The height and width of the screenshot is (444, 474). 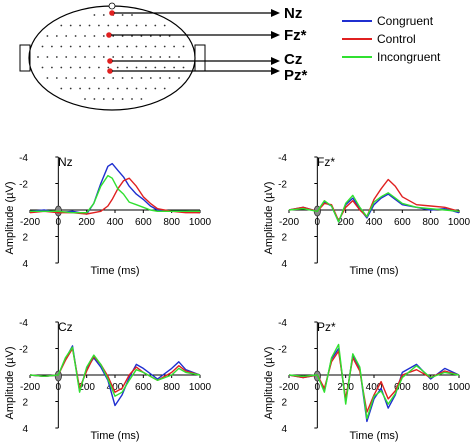 I want to click on x-axis-title-cz: Time (ms), so click(x=114, y=436).